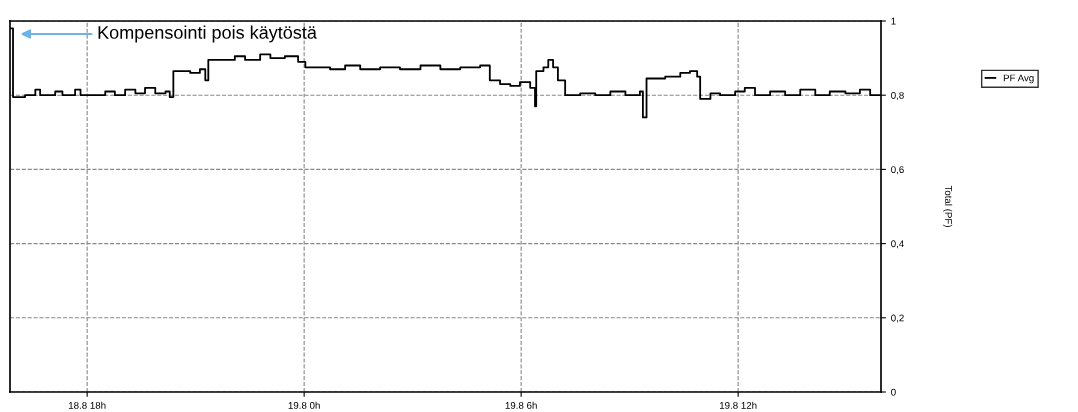 This screenshot has height=412, width=1078. I want to click on y-tick-label: 0,4, so click(897, 244).